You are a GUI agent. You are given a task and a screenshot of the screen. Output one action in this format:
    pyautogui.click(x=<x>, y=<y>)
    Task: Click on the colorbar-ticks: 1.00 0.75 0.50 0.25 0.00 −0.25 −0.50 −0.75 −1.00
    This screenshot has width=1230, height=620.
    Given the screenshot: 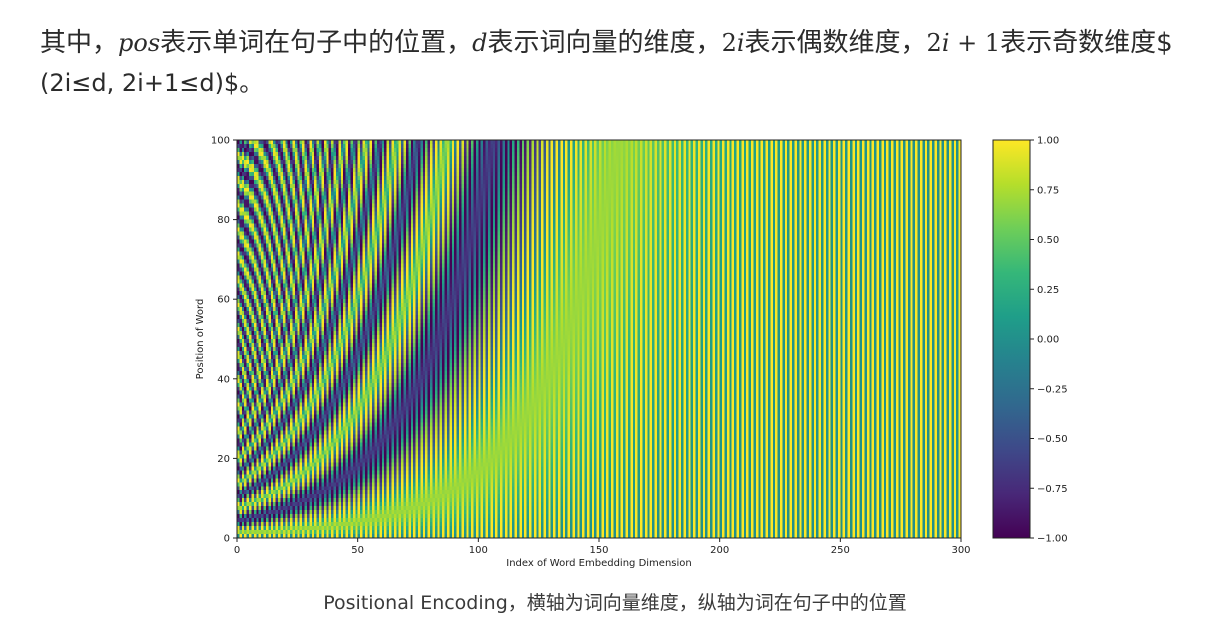 What is the action you would take?
    pyautogui.click(x=1049, y=340)
    